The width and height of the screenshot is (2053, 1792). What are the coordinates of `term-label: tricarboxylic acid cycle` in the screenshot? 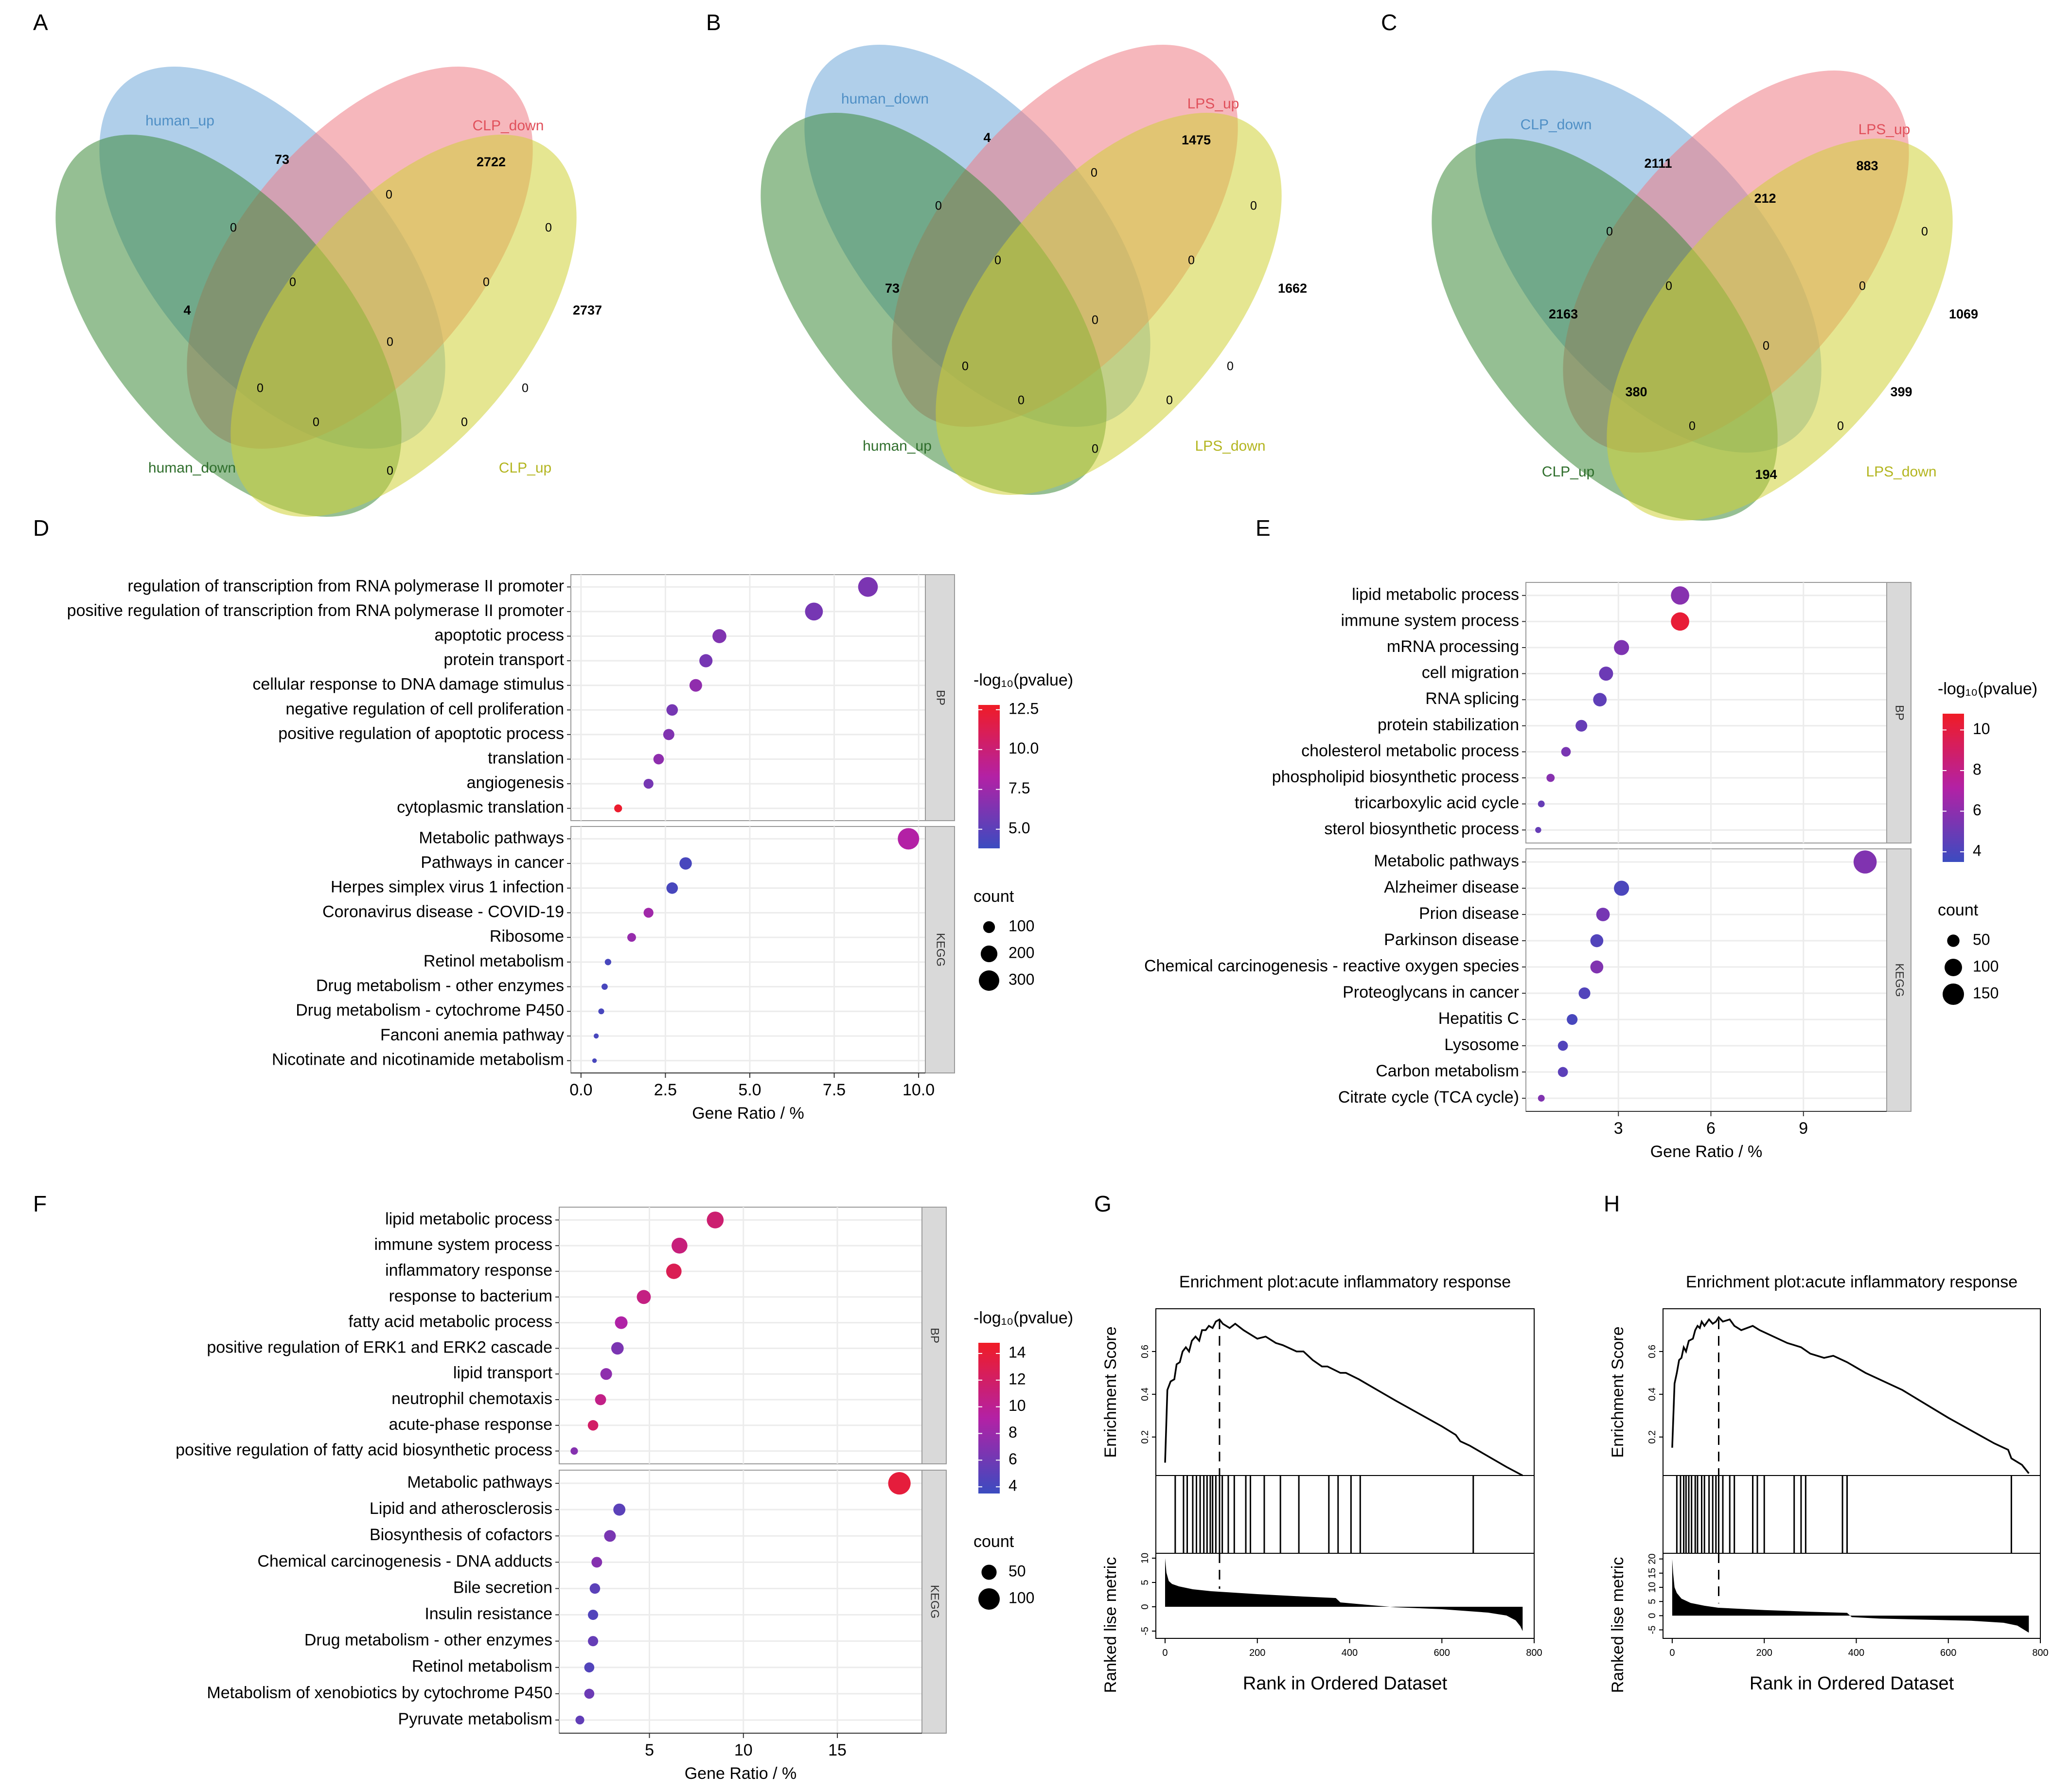 It's located at (1437, 803).